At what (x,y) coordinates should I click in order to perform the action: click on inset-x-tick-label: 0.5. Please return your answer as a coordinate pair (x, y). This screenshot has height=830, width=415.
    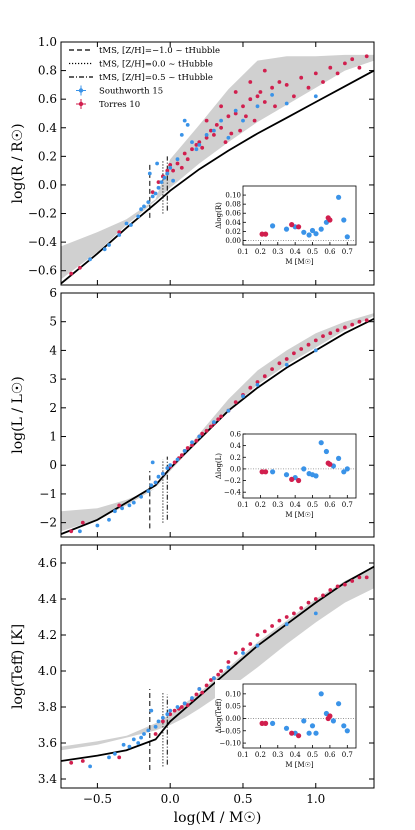
    Looking at the image, I should click on (312, 252).